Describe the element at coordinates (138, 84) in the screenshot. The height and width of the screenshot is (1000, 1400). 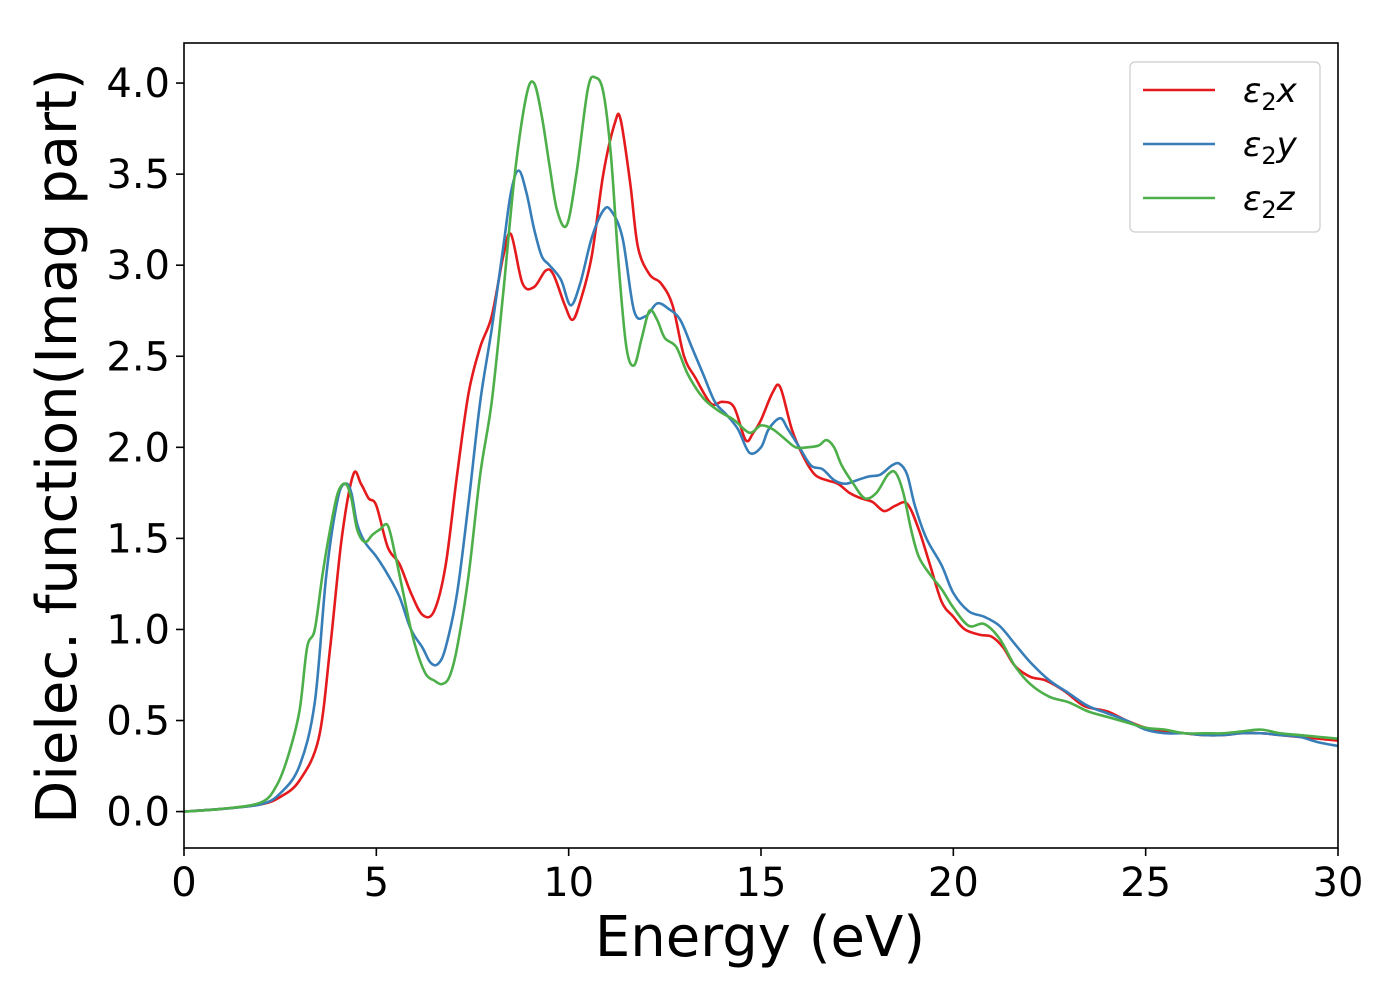
I see `y-tick-label: 4.0` at that location.